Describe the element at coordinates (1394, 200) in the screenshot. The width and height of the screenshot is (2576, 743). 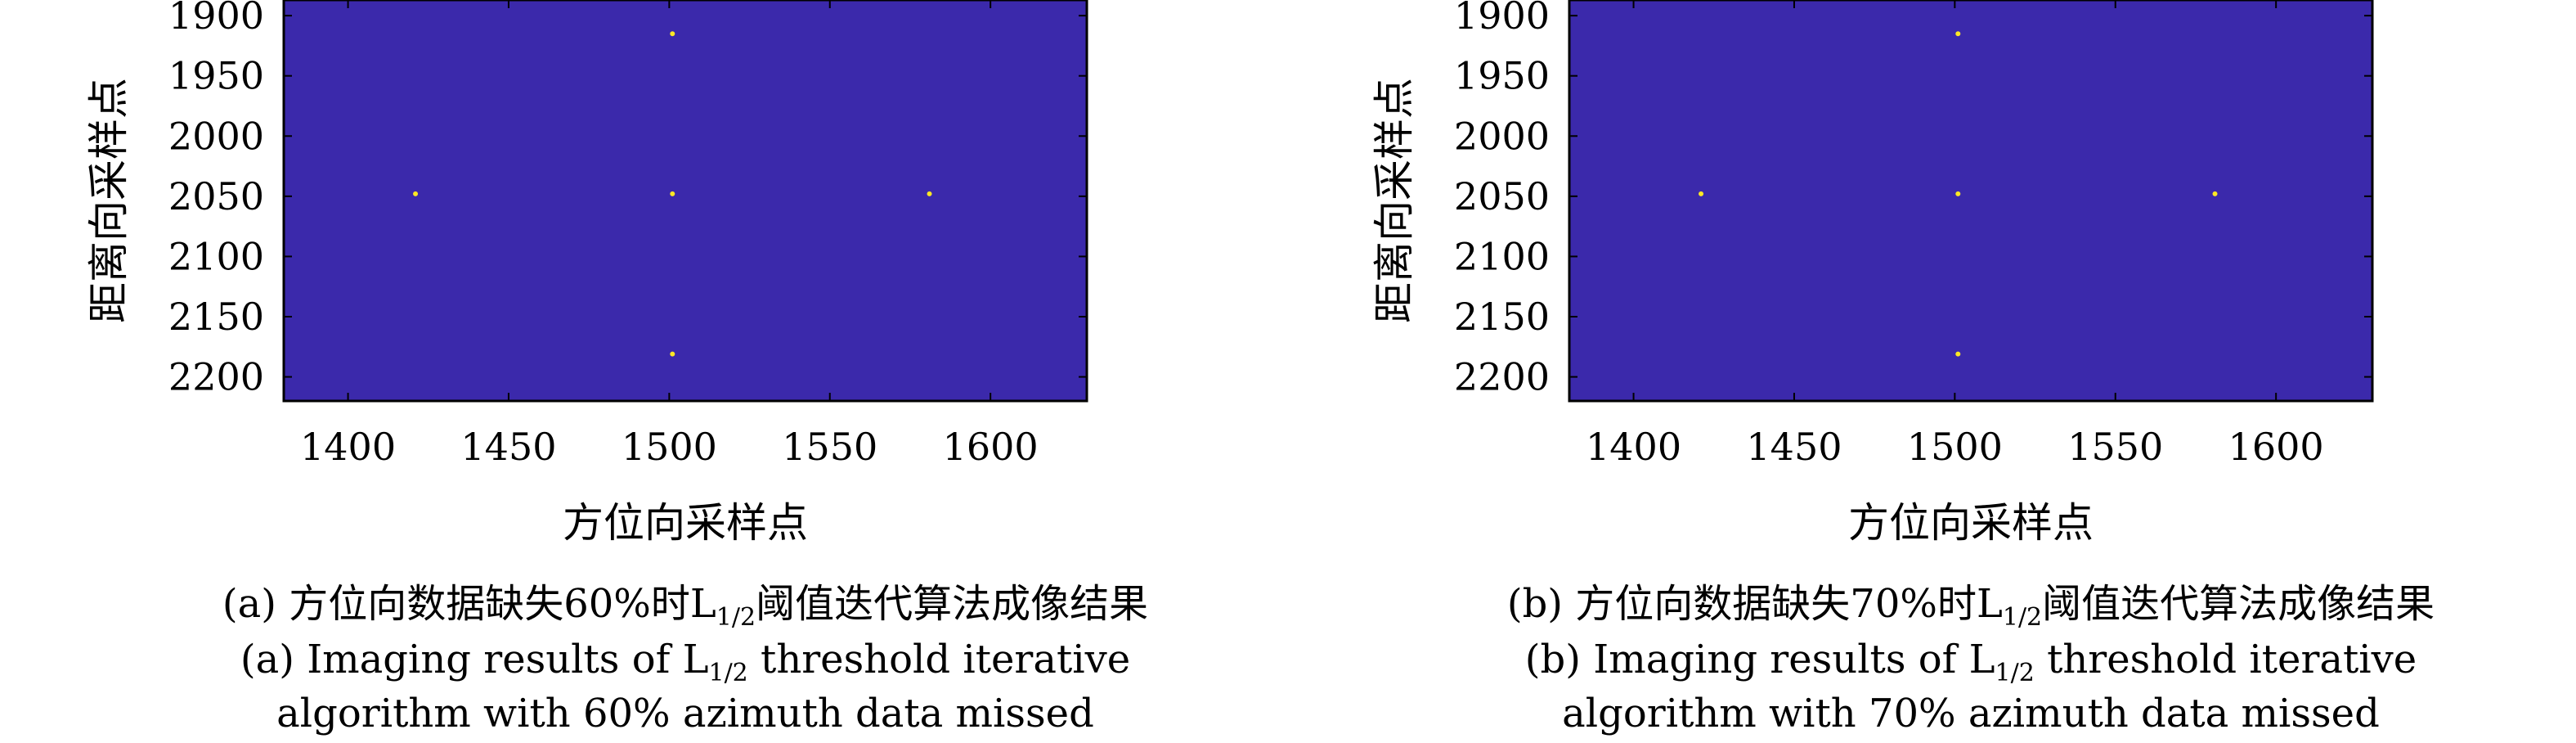
I see `y-axis-label-b: 距离向采样点` at that location.